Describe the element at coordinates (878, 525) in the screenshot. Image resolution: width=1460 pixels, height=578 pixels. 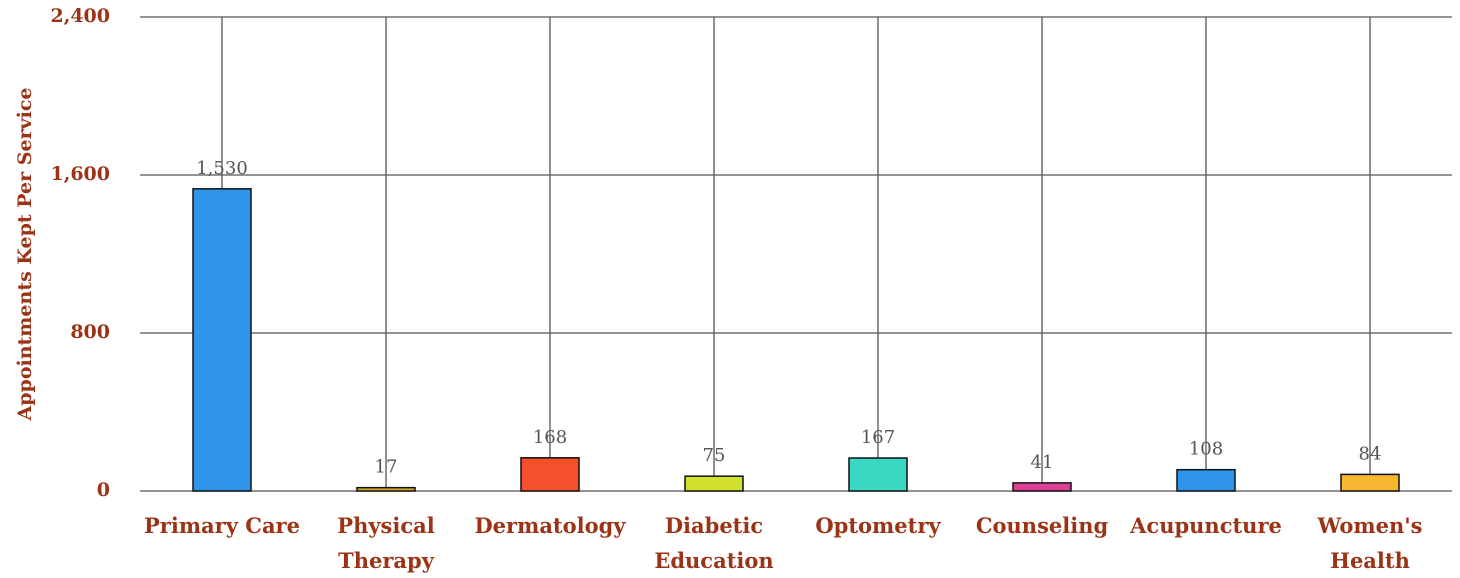
I see `x-tick-label: Optometry` at that location.